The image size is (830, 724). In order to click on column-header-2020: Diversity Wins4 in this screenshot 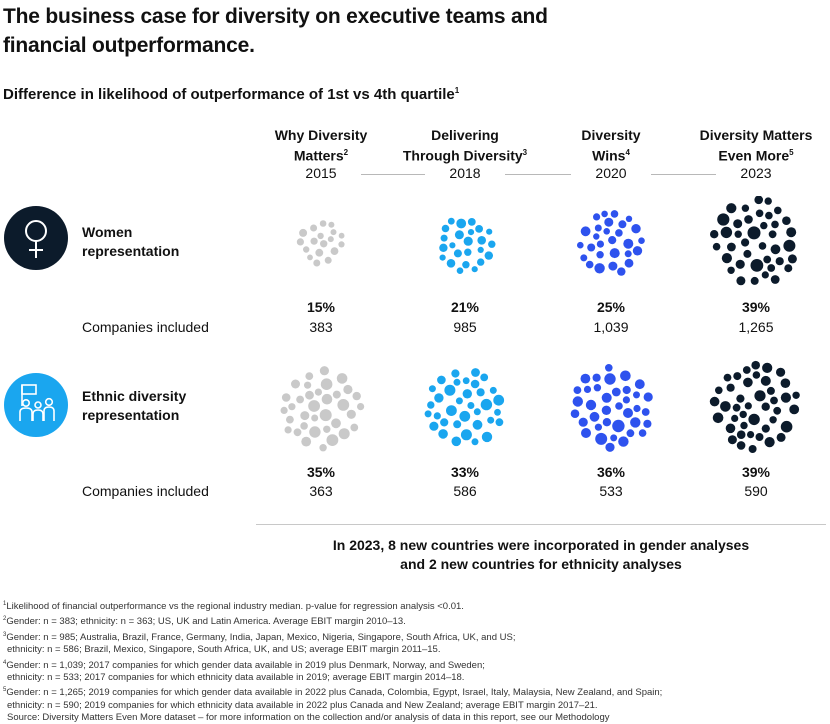, I will do `click(611, 145)`.